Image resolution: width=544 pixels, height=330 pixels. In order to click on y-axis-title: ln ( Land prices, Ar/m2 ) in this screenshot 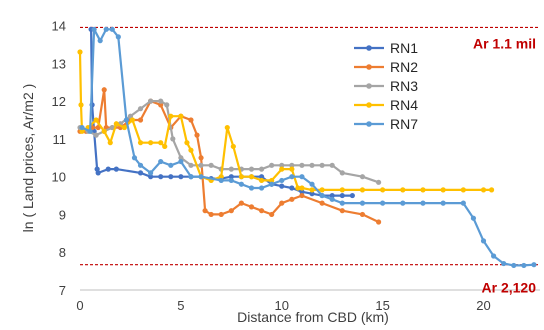, I will do `click(28, 158)`.